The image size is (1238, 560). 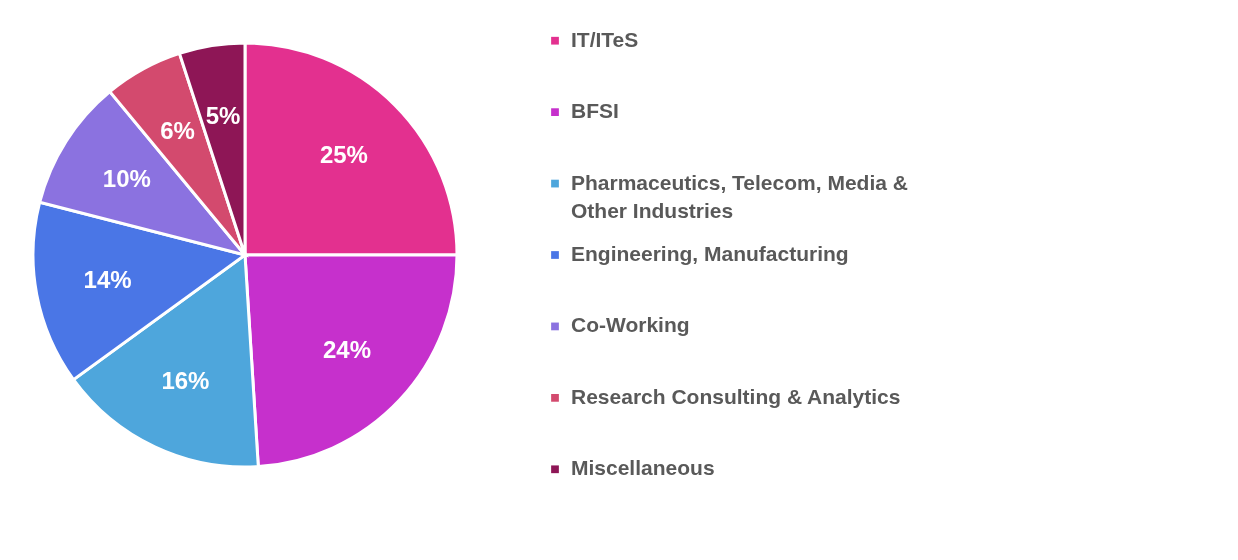 What do you see at coordinates (710, 253) in the screenshot?
I see `legend-label: Engineering, Manufacturing` at bounding box center [710, 253].